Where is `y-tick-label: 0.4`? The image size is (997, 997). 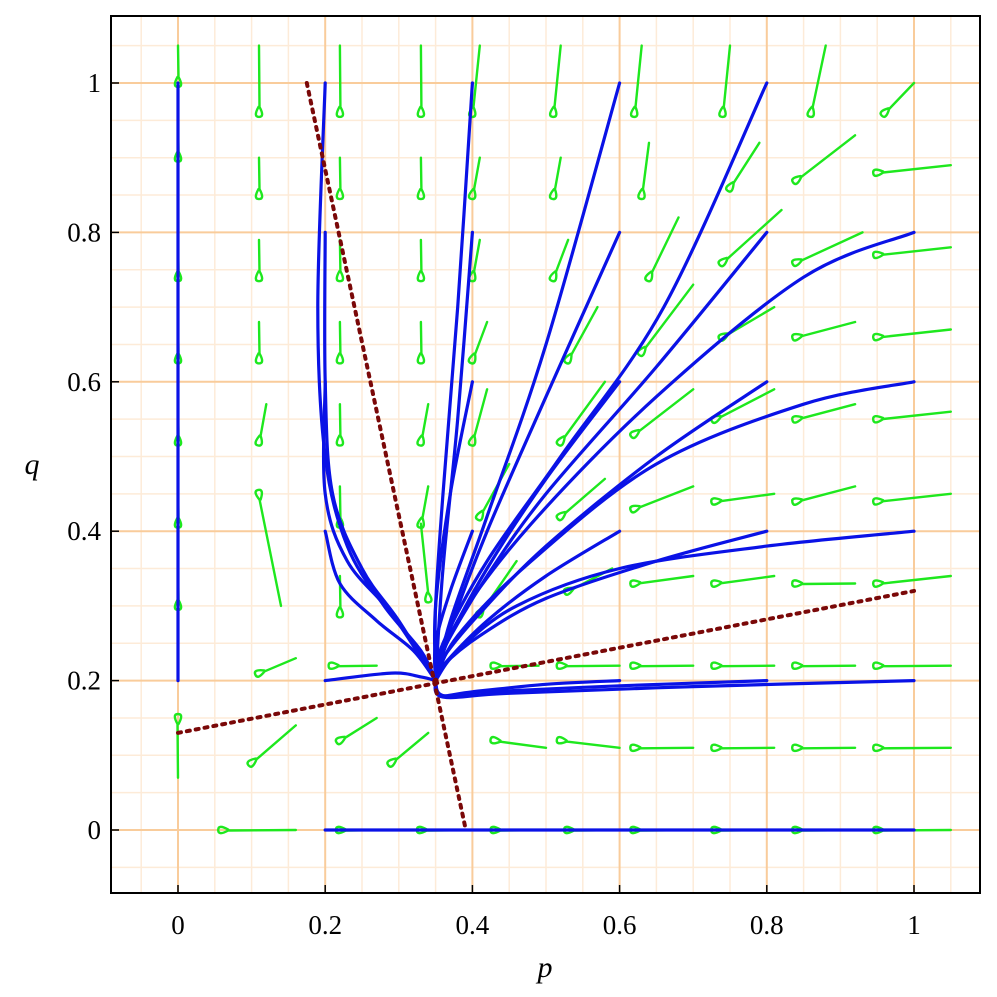 y-tick-label: 0.4 is located at coordinates (84, 531).